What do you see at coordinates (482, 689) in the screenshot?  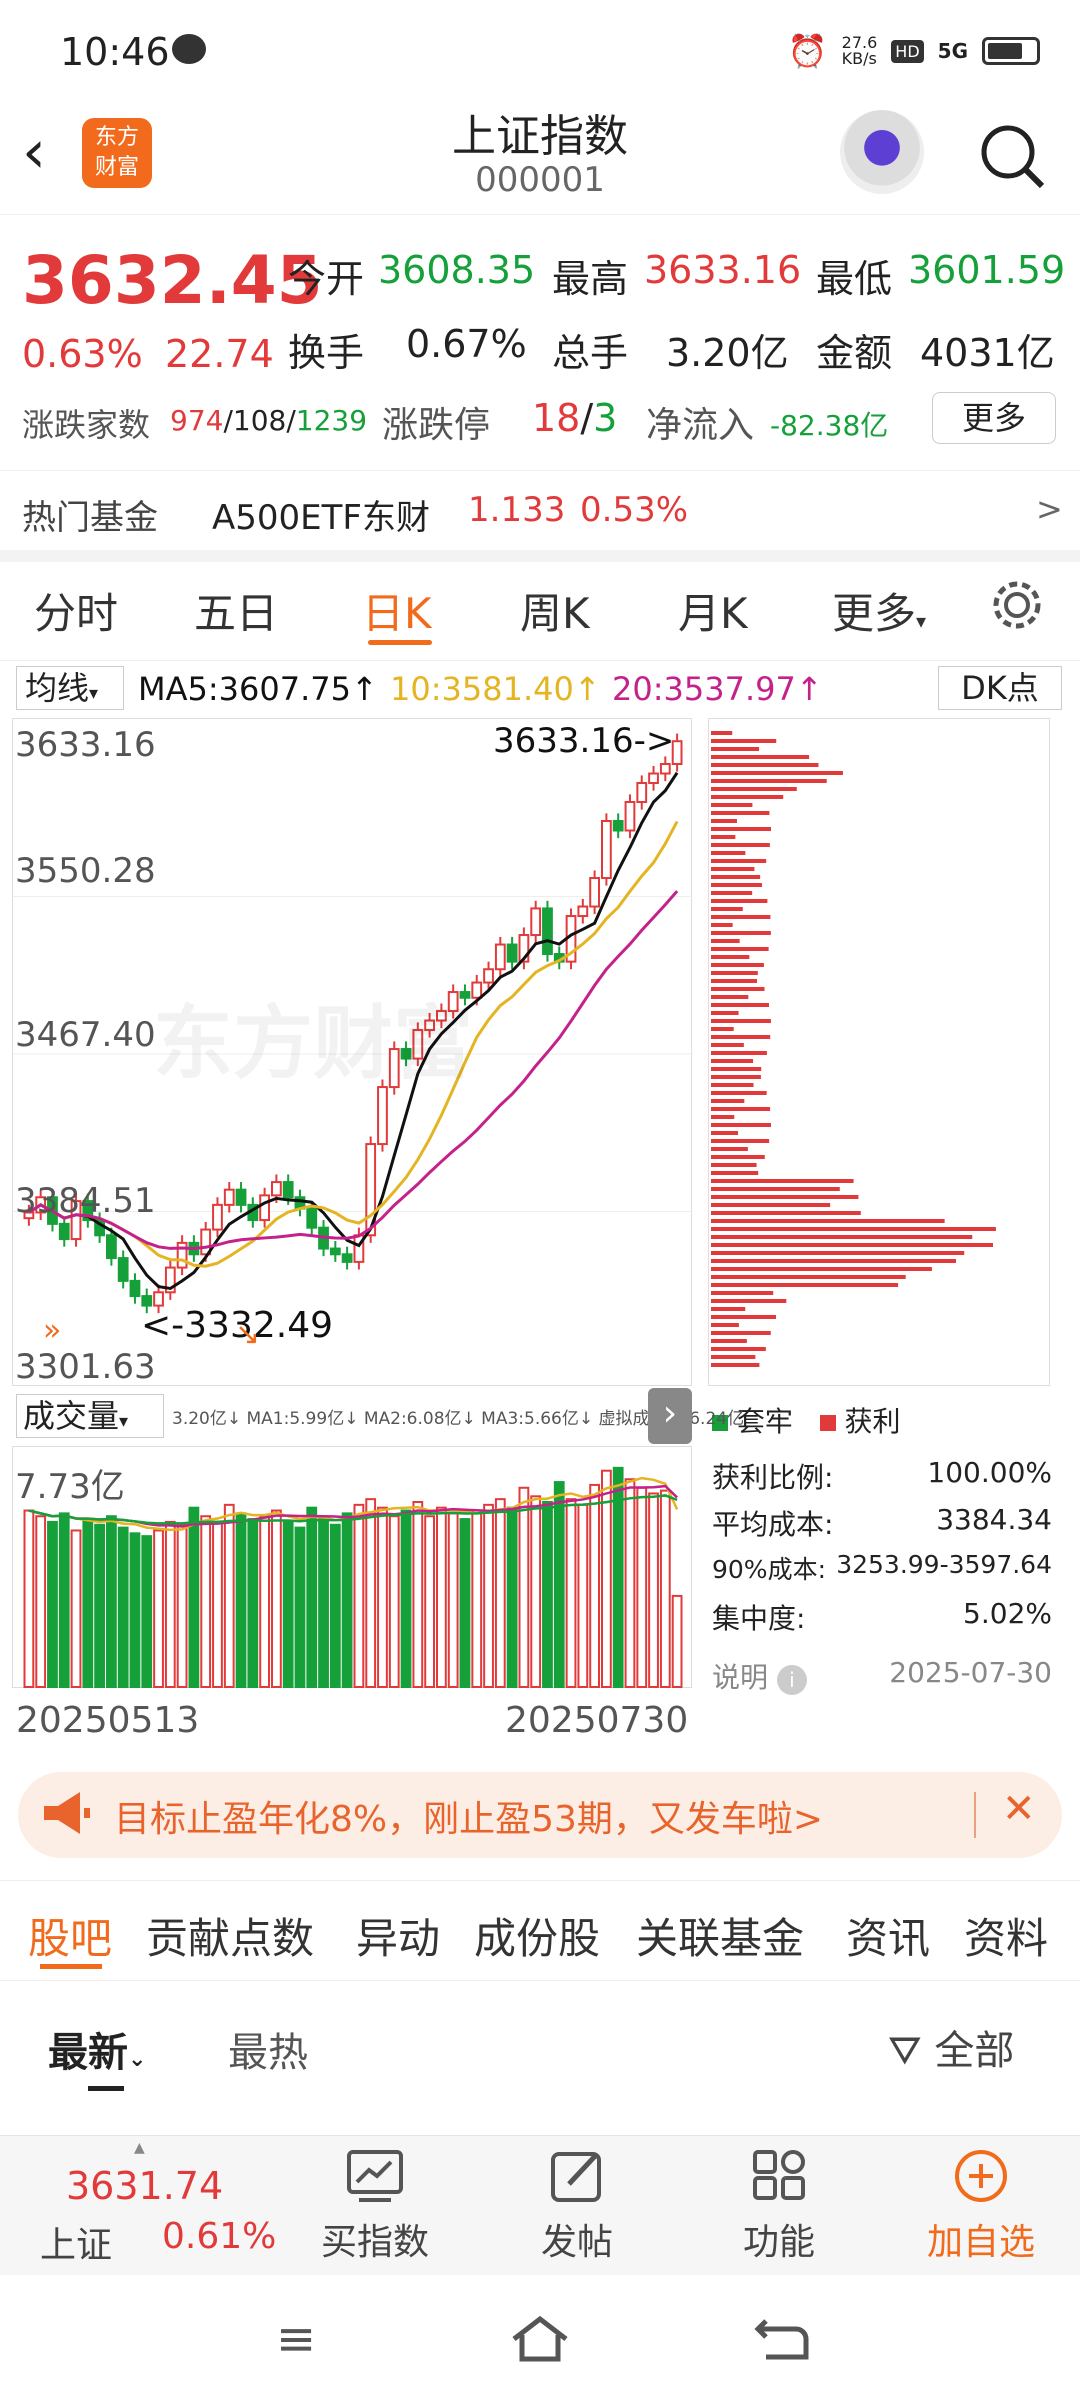 I see `ma10-text: 10:3581.40` at bounding box center [482, 689].